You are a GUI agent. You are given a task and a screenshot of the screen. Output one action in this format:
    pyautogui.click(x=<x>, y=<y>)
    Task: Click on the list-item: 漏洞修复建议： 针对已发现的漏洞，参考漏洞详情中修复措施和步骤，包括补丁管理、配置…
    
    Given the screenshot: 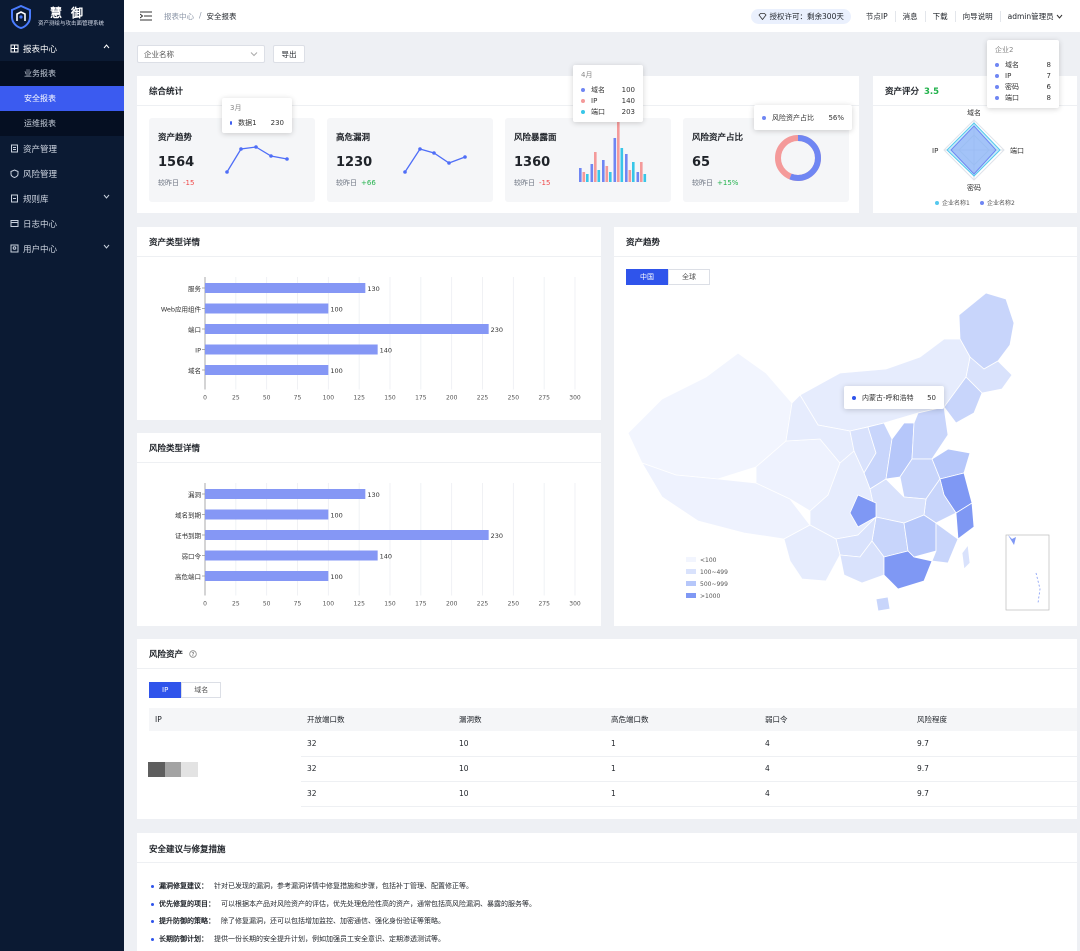 What is the action you would take?
    pyautogui.click(x=343, y=887)
    